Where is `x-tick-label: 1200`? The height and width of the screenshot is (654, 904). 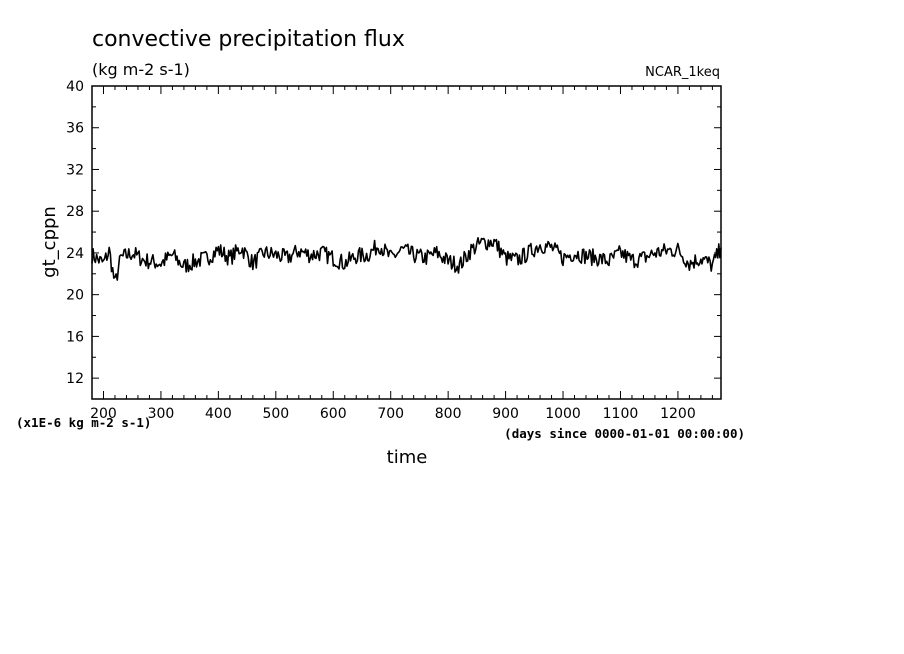 x-tick-label: 1200 is located at coordinates (678, 414).